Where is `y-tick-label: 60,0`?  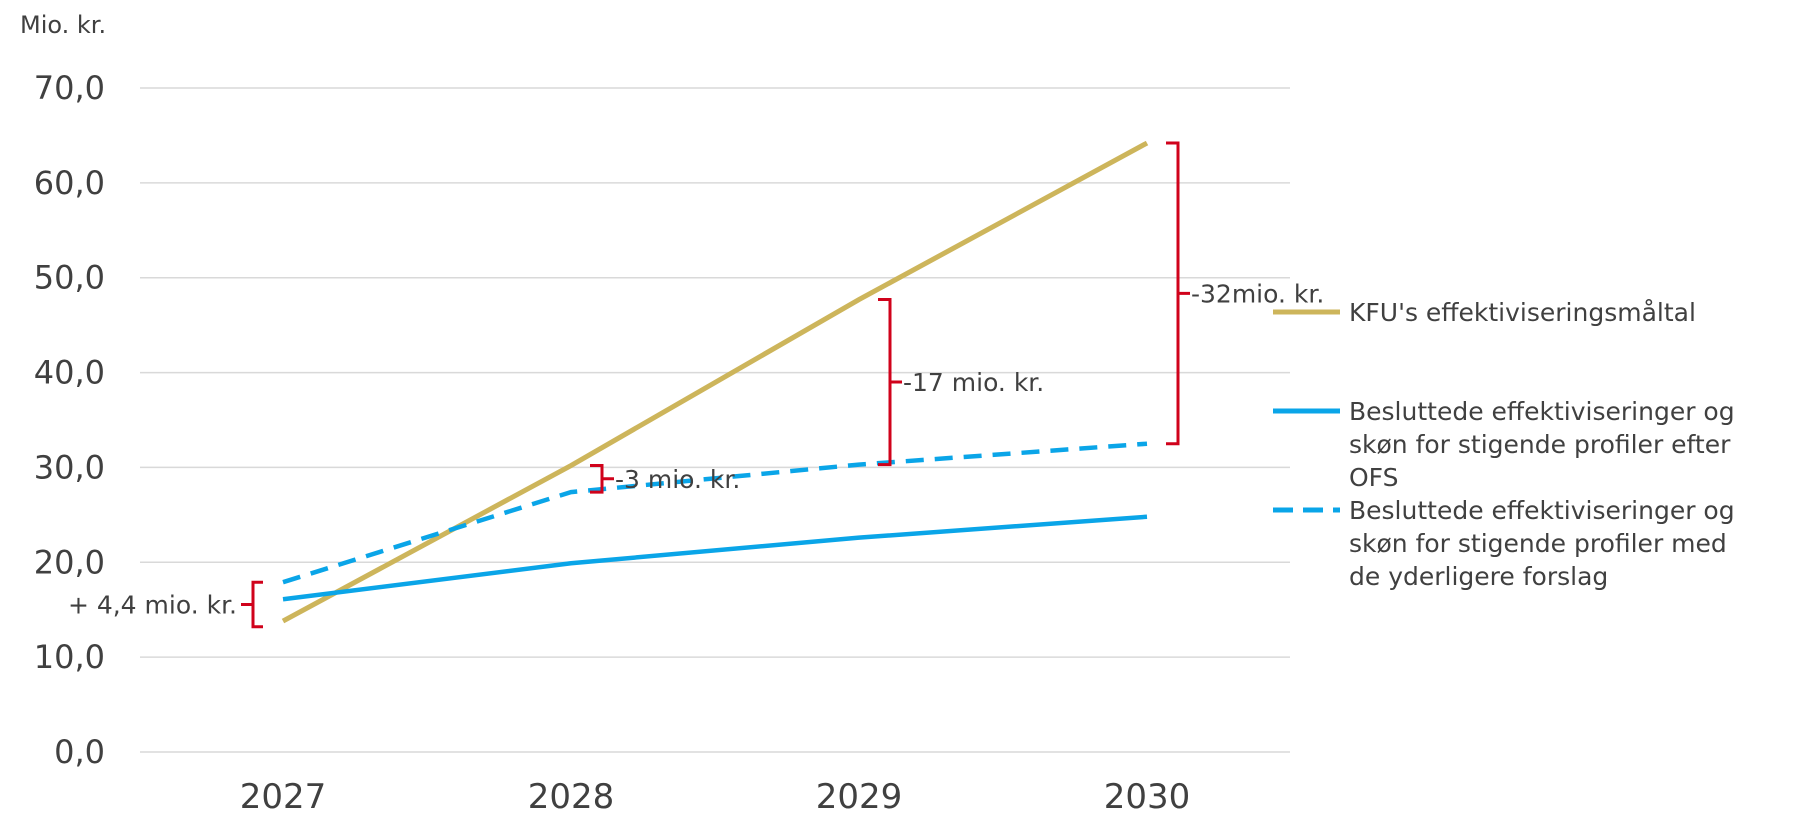 y-tick-label: 60,0 is located at coordinates (69, 183).